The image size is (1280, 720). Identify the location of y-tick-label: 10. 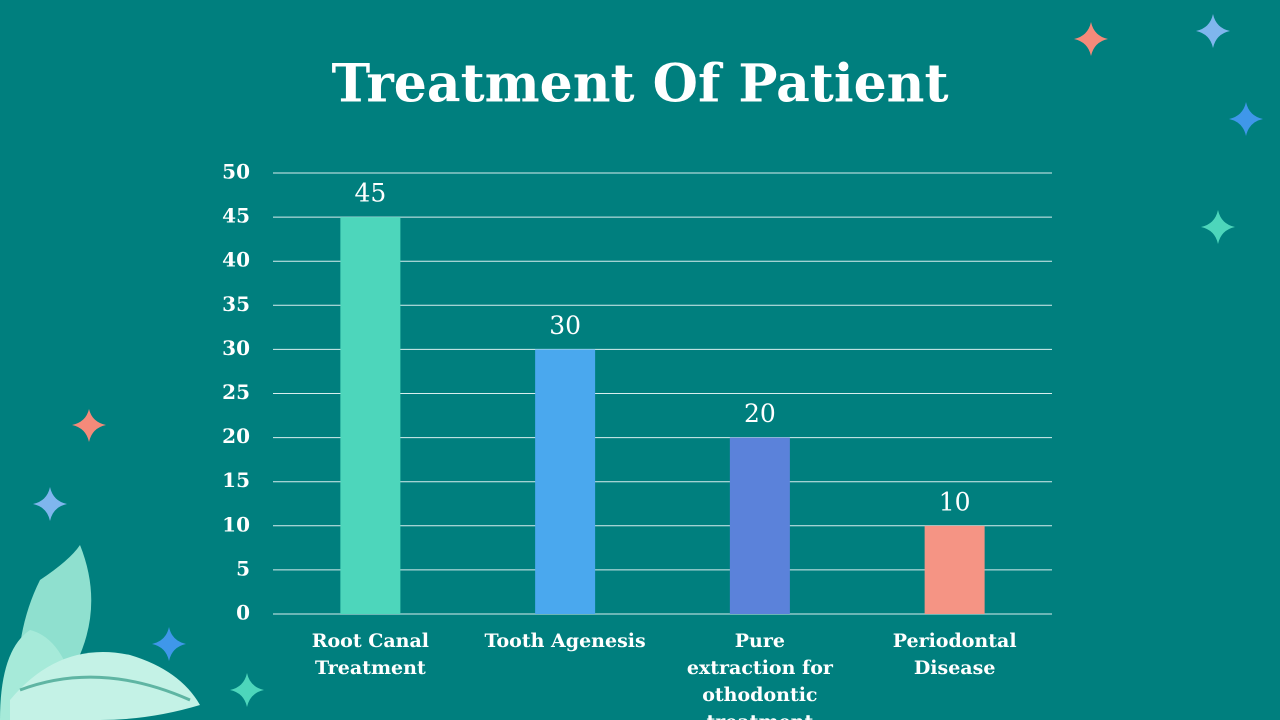
(236, 524).